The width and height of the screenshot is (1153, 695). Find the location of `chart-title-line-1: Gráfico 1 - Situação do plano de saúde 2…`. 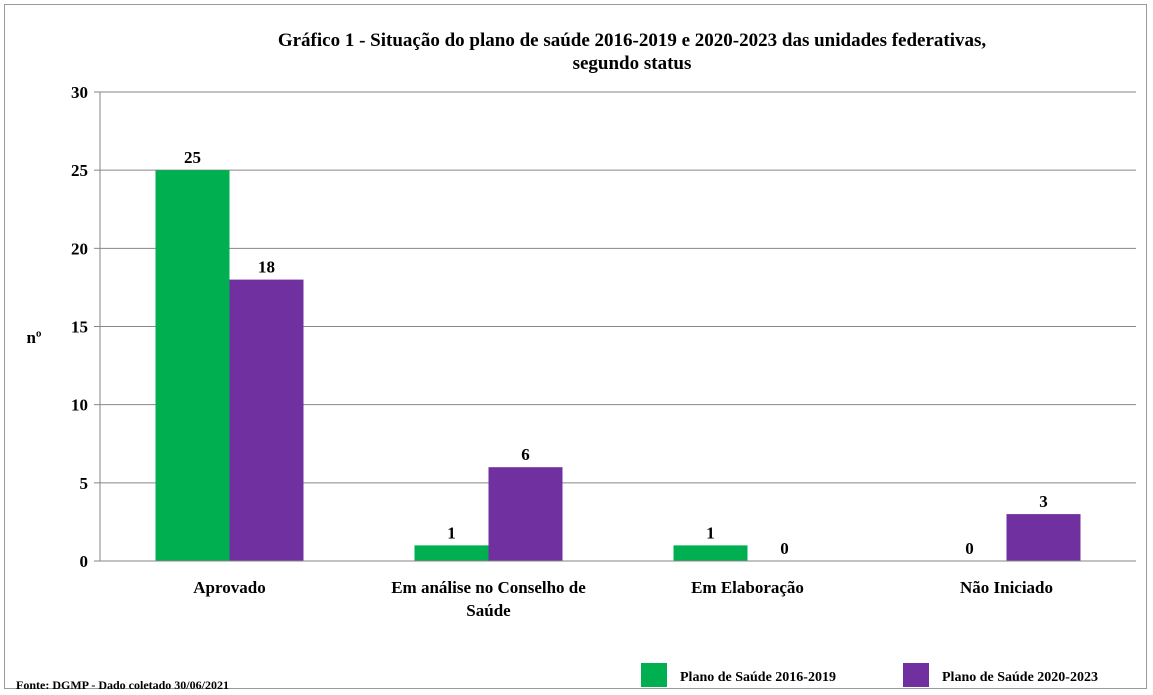

chart-title-line-1: Gráfico 1 - Situação do plano de saúde 2… is located at coordinates (632, 40).